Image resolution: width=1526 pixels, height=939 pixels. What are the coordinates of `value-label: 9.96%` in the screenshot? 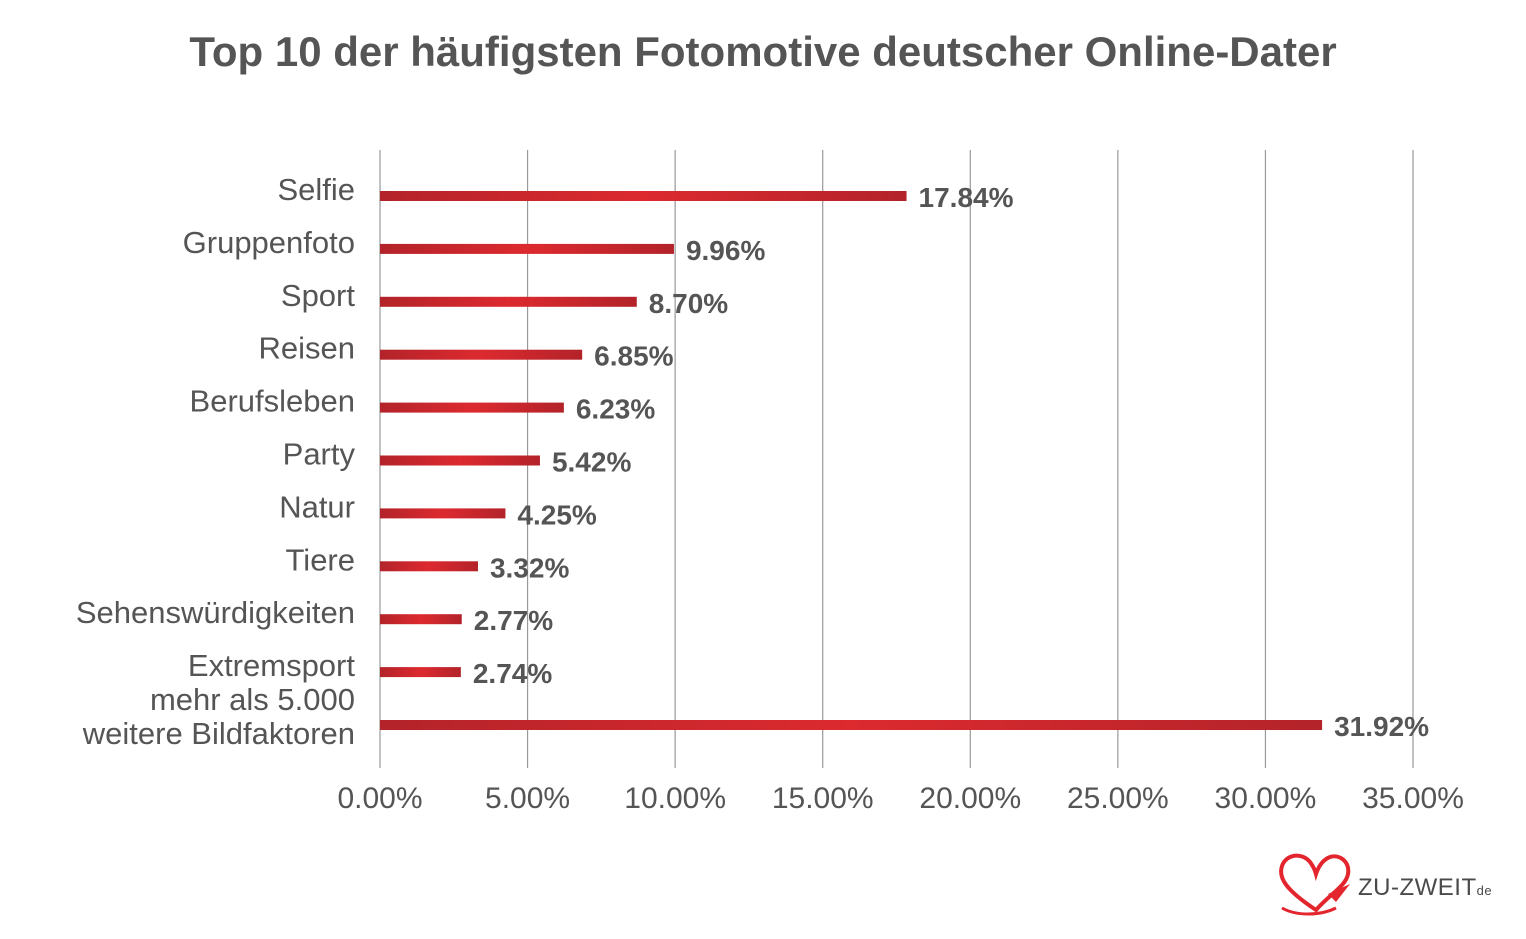 It's located at (725, 250).